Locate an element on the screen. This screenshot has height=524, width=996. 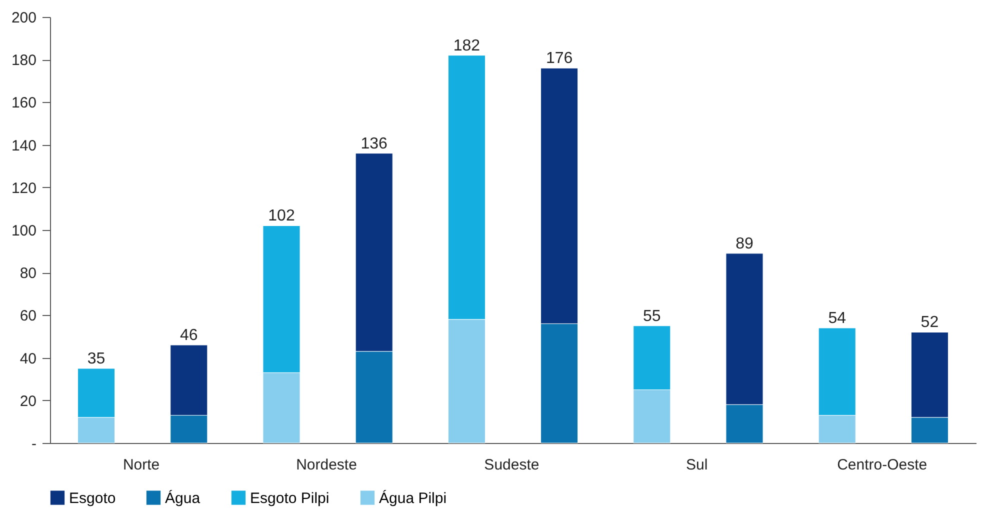
y-tick-label: 140 is located at coordinates (23, 145).